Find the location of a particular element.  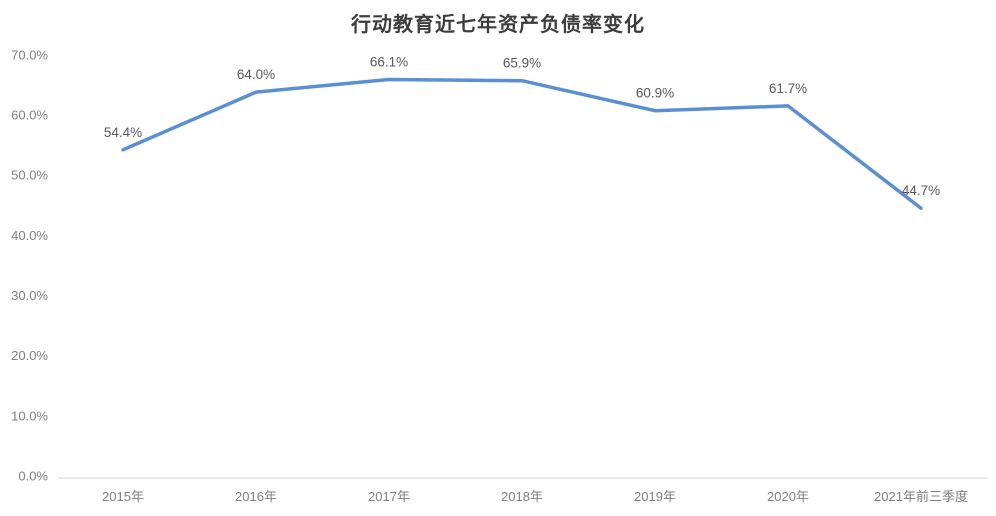

data-point-label: 60.9% is located at coordinates (655, 93).